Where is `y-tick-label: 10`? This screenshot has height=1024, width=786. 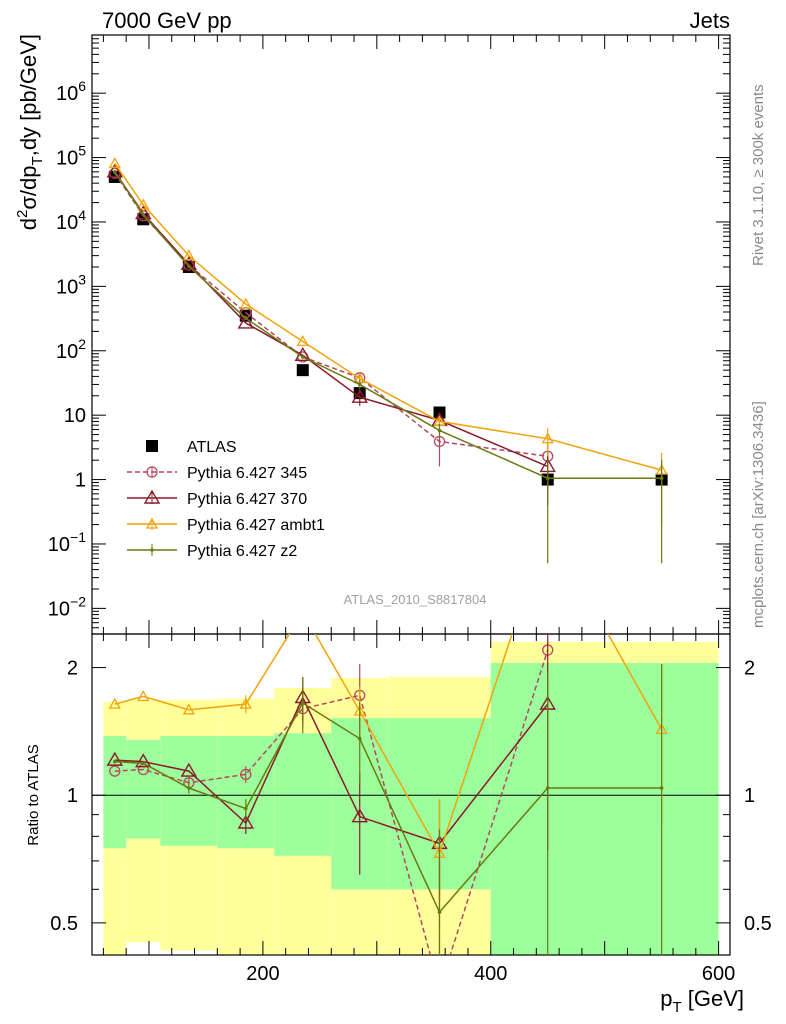 y-tick-label: 10 is located at coordinates (75, 416).